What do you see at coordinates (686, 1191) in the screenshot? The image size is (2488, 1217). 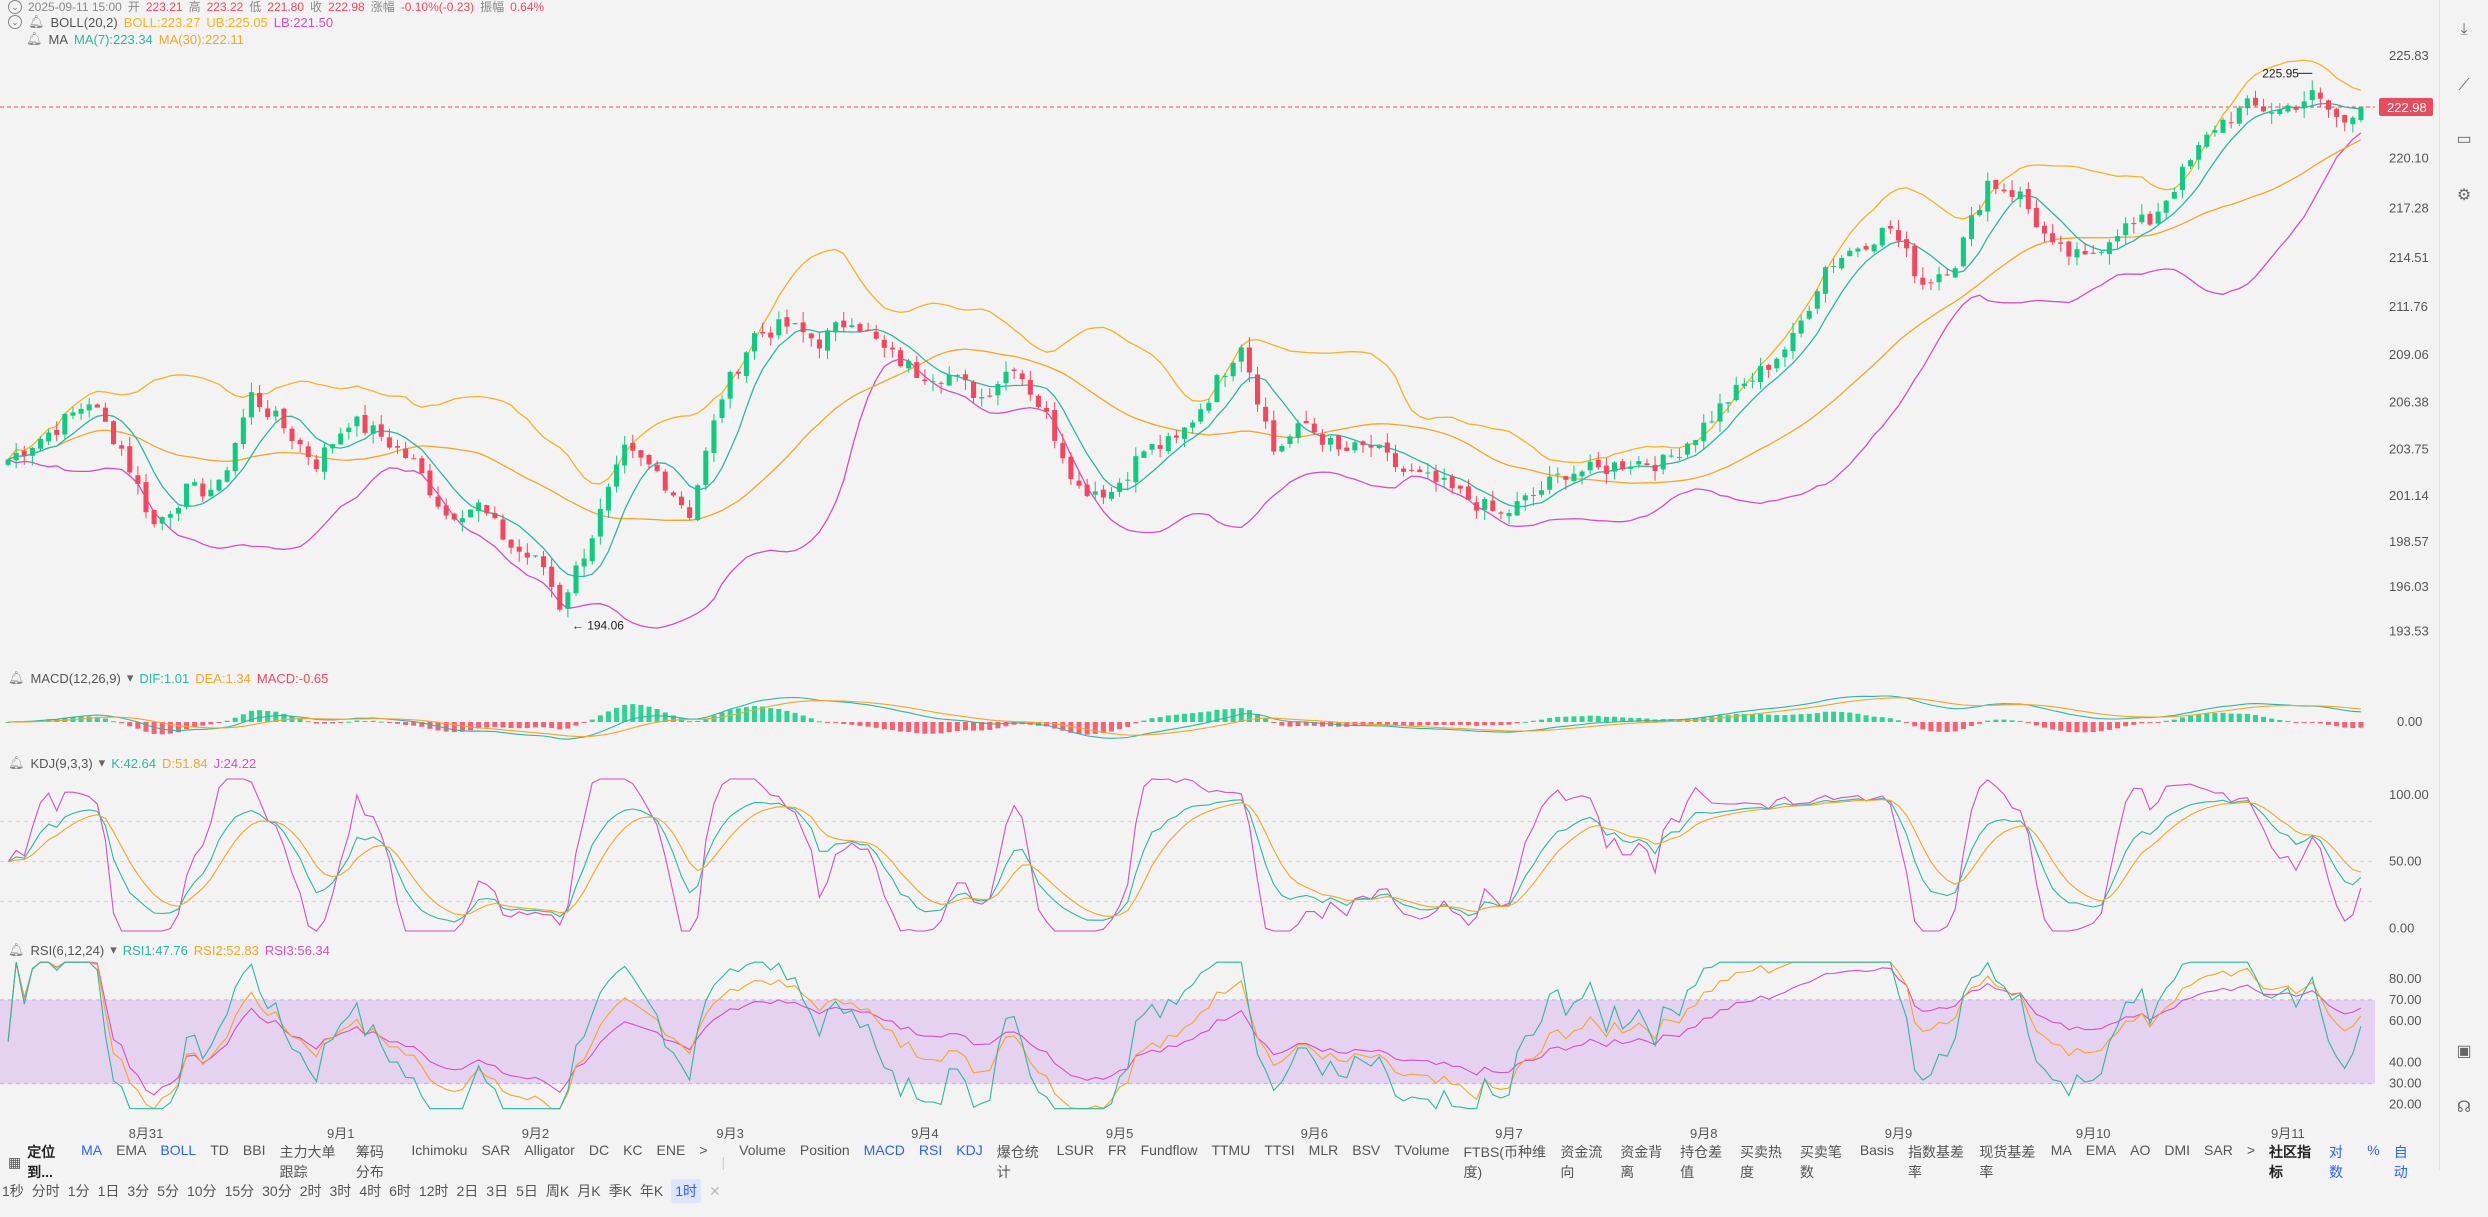 I see `timeframe-option: 1时` at bounding box center [686, 1191].